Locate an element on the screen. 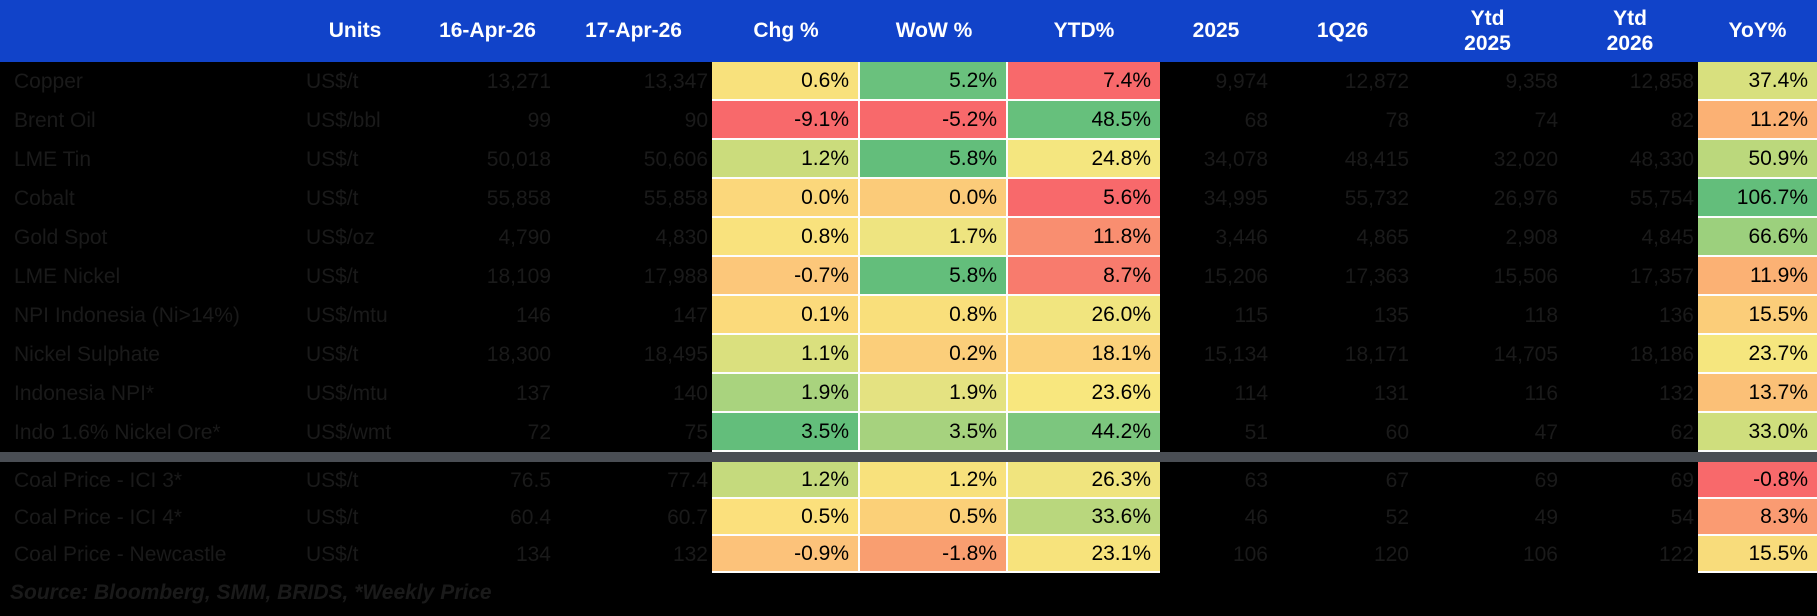  col-header-16-apr-26: 16-Apr-26 is located at coordinates (487, 31).